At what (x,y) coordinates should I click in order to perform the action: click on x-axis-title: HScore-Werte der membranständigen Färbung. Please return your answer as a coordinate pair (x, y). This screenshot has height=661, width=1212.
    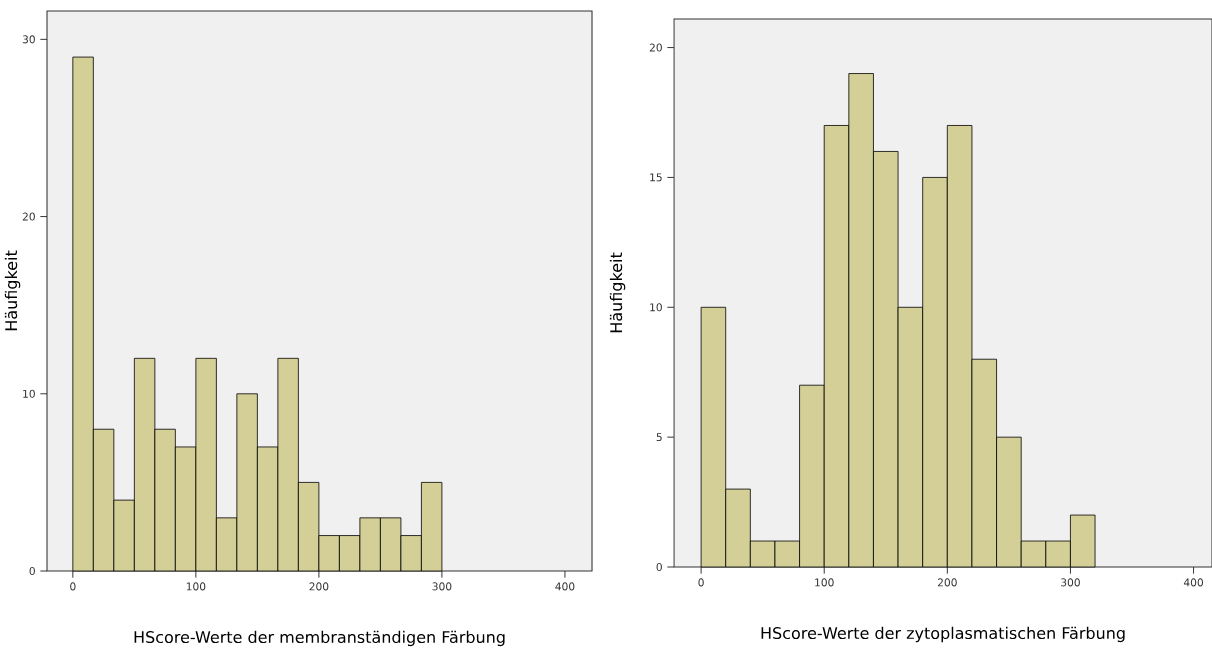
    Looking at the image, I should click on (319, 638).